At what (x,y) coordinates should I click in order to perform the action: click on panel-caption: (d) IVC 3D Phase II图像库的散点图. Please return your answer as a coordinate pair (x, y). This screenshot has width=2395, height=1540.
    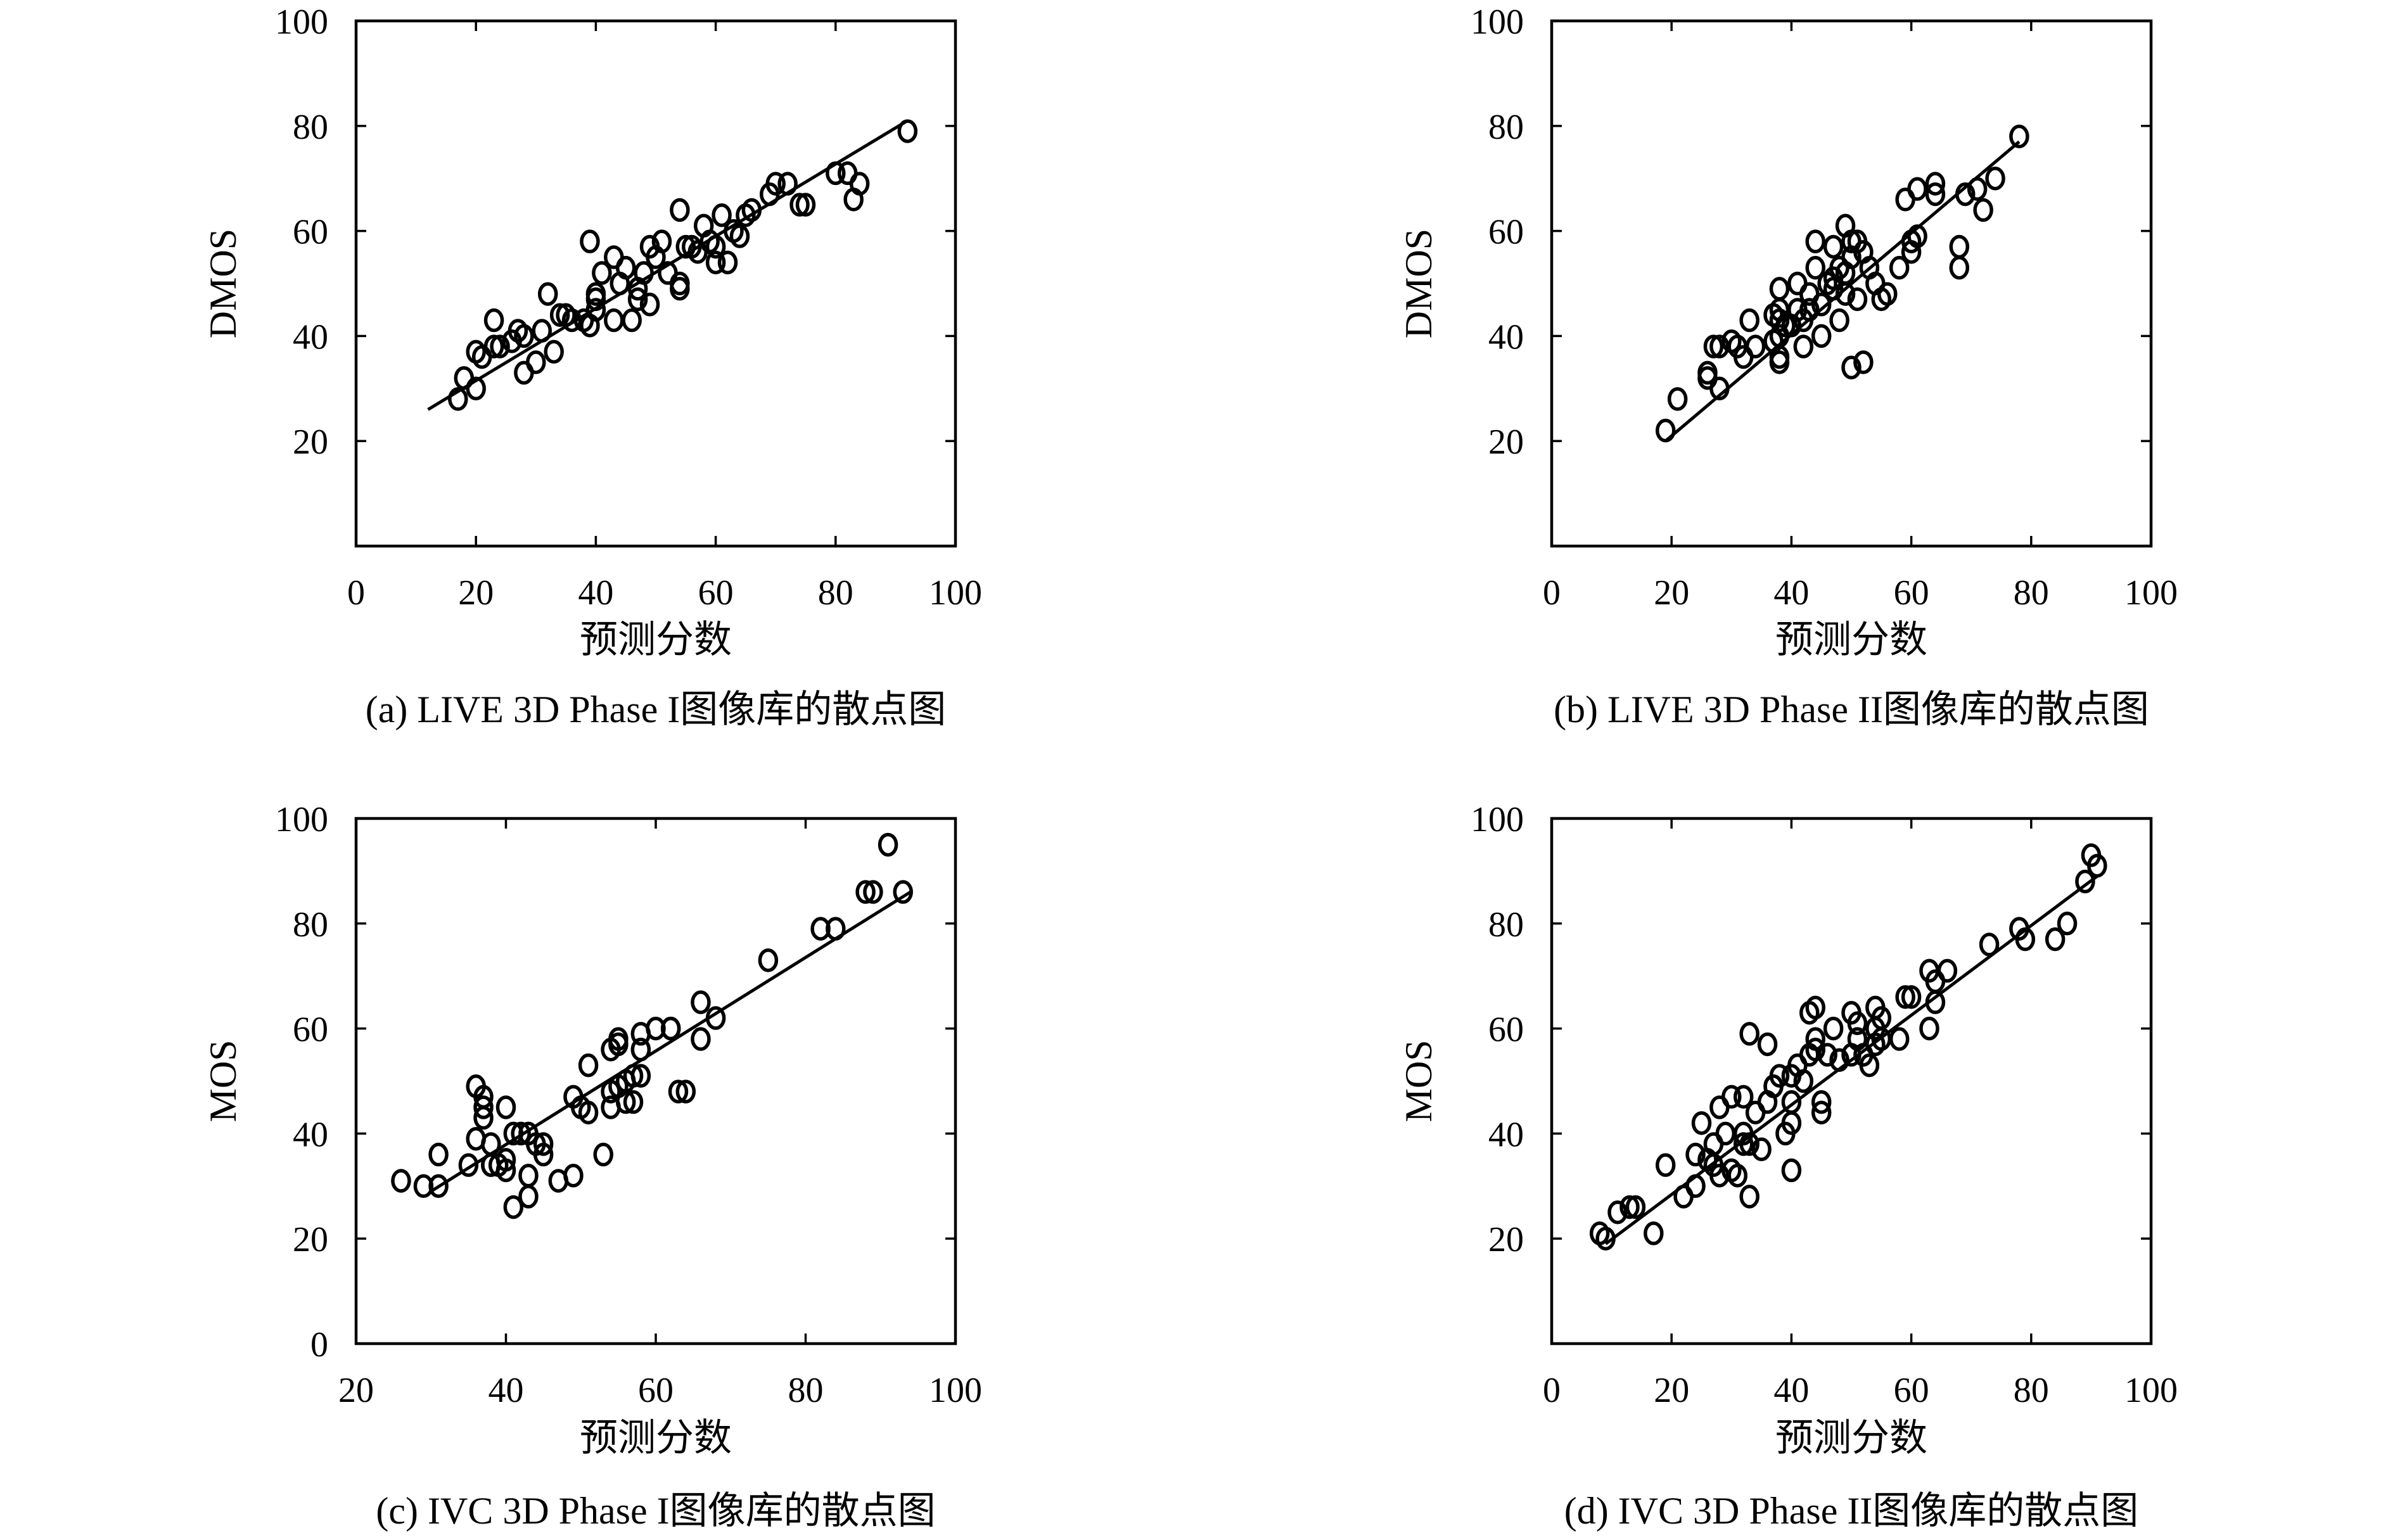
    Looking at the image, I should click on (1851, 1511).